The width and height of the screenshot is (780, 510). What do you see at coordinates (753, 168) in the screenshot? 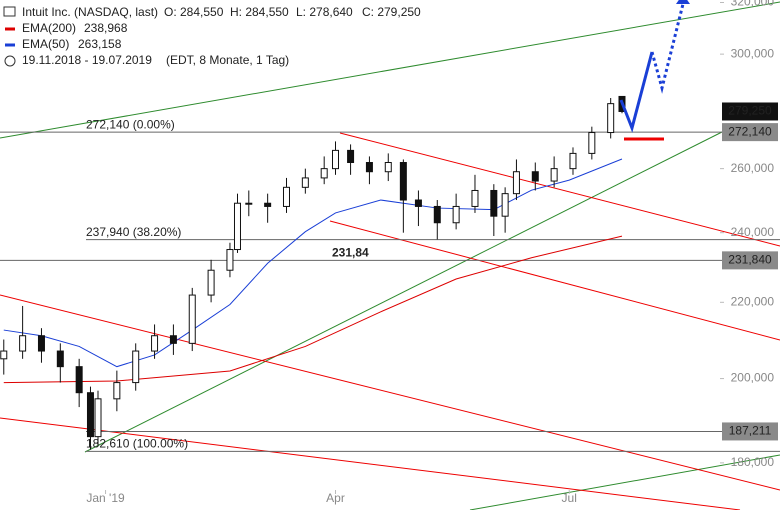
I see `y-tick-label: 260,000` at bounding box center [753, 168].